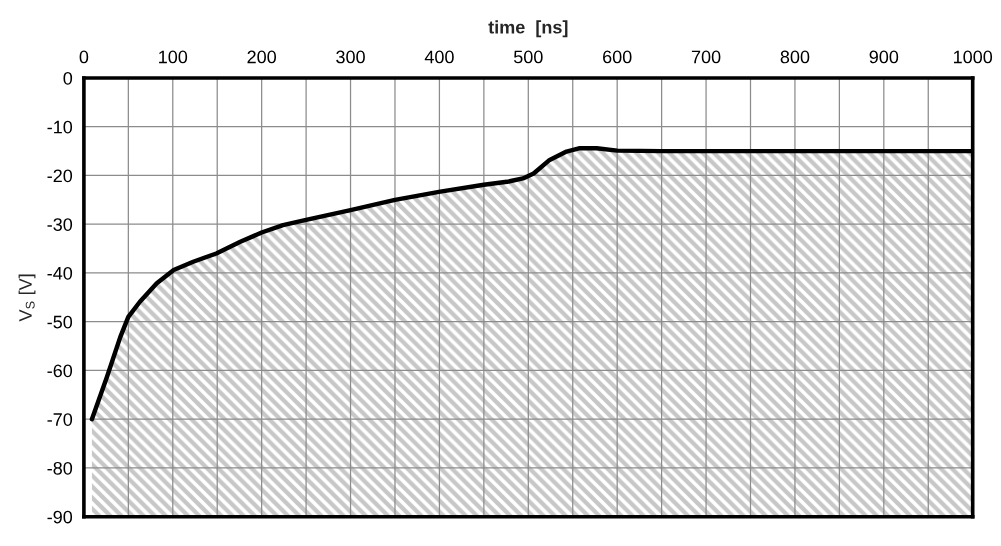 Image resolution: width=1001 pixels, height=546 pixels. Describe the element at coordinates (884, 57) in the screenshot. I see `x-tick-label: 900` at that location.